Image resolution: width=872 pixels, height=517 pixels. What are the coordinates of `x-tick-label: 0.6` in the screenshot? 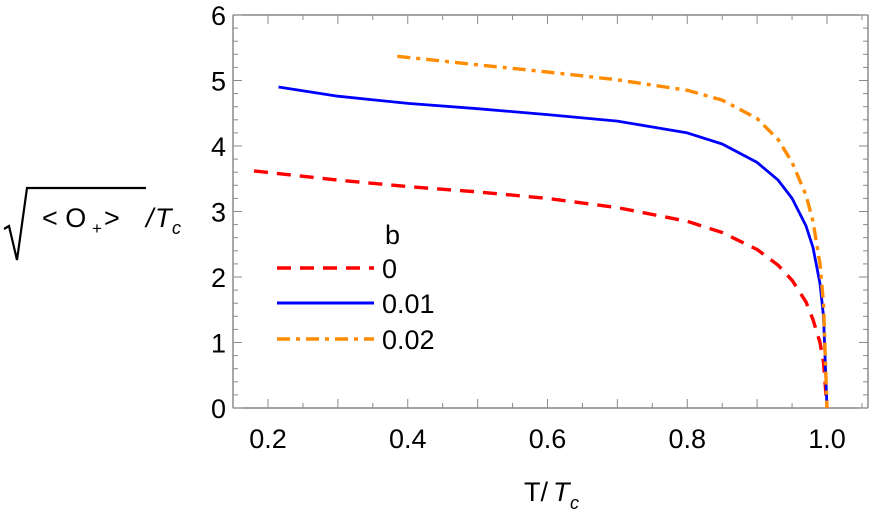 It's located at (548, 439).